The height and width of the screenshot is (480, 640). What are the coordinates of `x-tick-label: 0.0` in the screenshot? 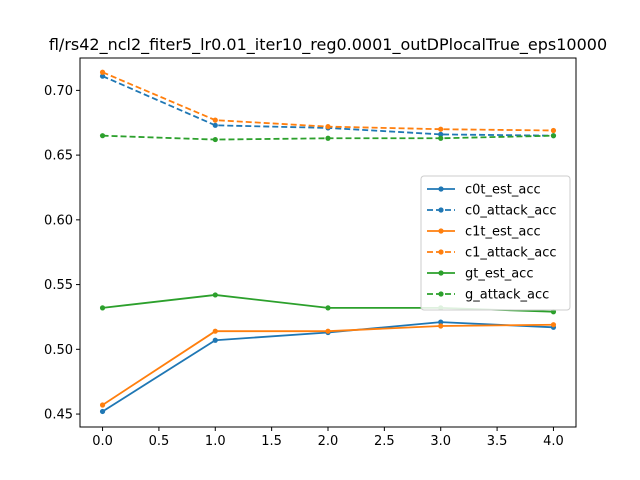 It's located at (102, 441).